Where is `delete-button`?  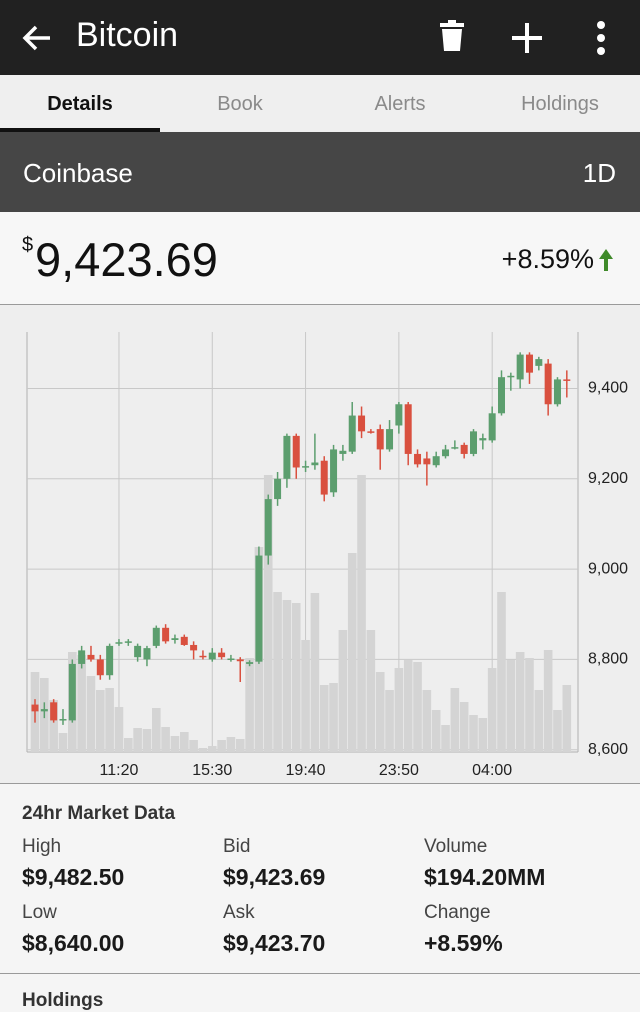 delete-button is located at coordinates (452, 37).